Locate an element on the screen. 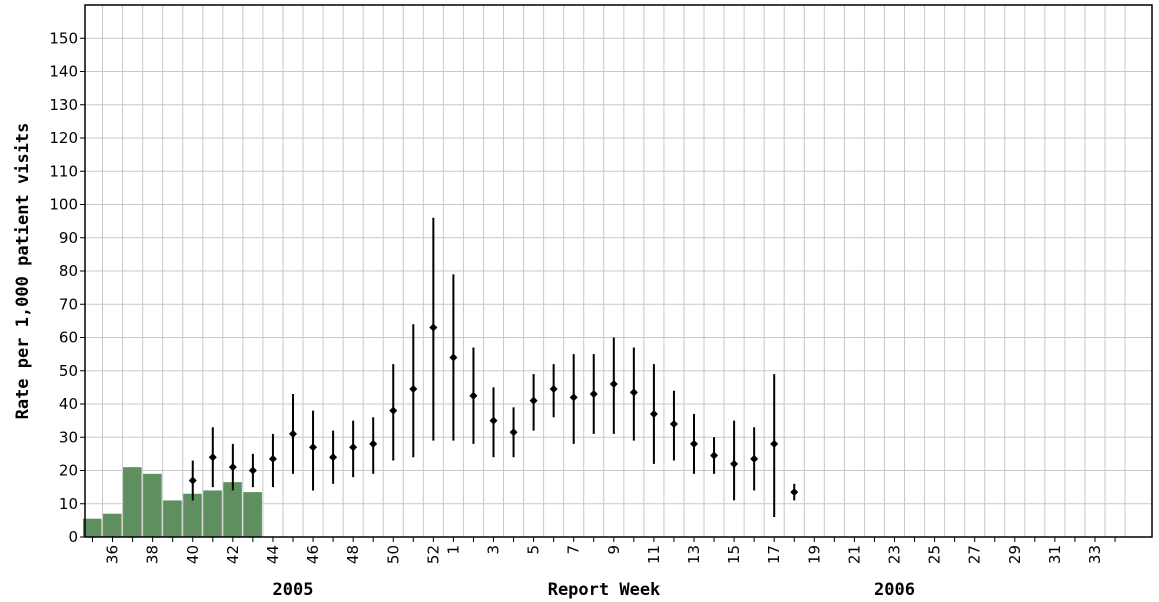  y-axis-ticks: 0 10 20 30 40 50 60 70 80 90 100 110 120 130 140 150 is located at coordinates (67, 287).